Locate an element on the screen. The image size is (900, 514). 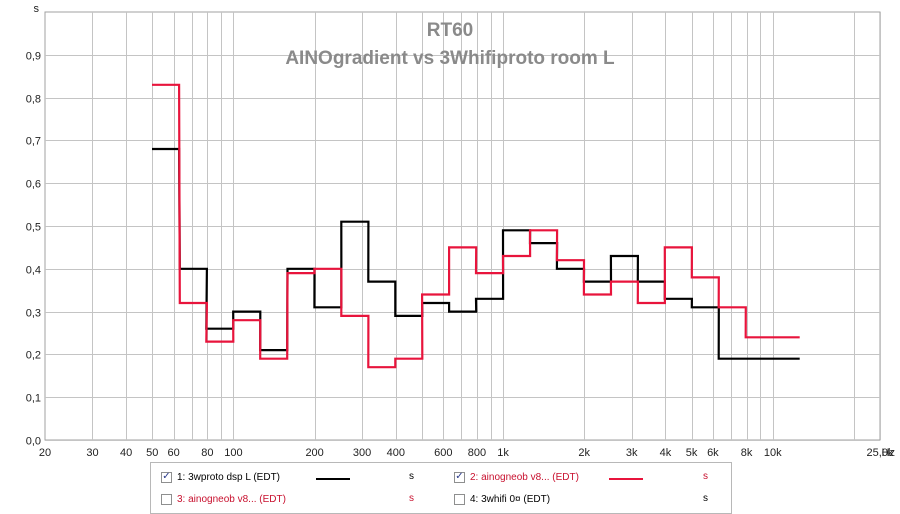
x-tick-label: 20 is located at coordinates (45, 453).